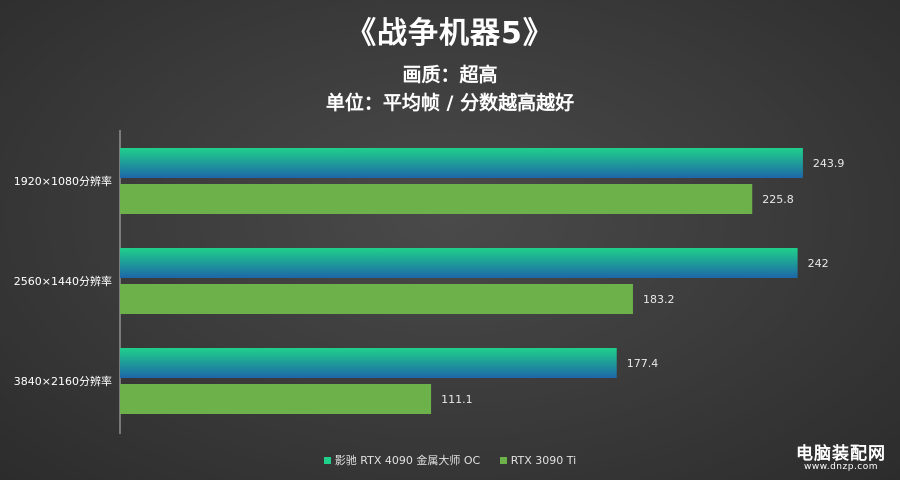  Describe the element at coordinates (543, 460) in the screenshot. I see `legend-label-series-2: RTX 3090 Ti` at that location.